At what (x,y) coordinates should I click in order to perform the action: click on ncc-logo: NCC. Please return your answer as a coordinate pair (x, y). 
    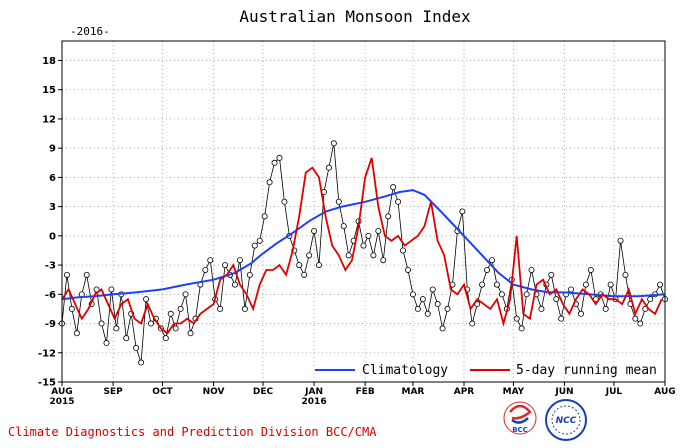
    Looking at the image, I should click on (566, 420).